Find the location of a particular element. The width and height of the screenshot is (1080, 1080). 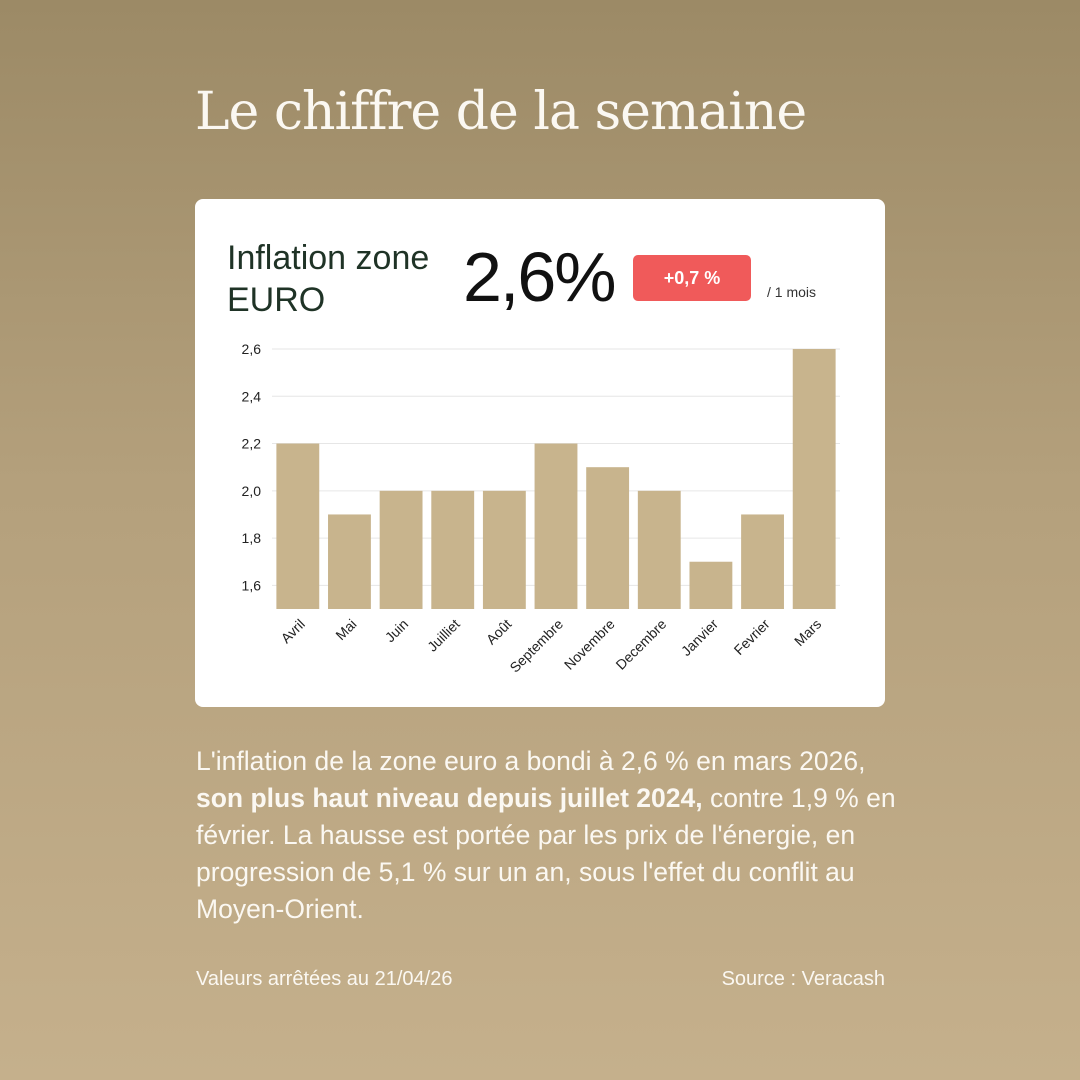

y-tick-label: 2,4 is located at coordinates (252, 396).